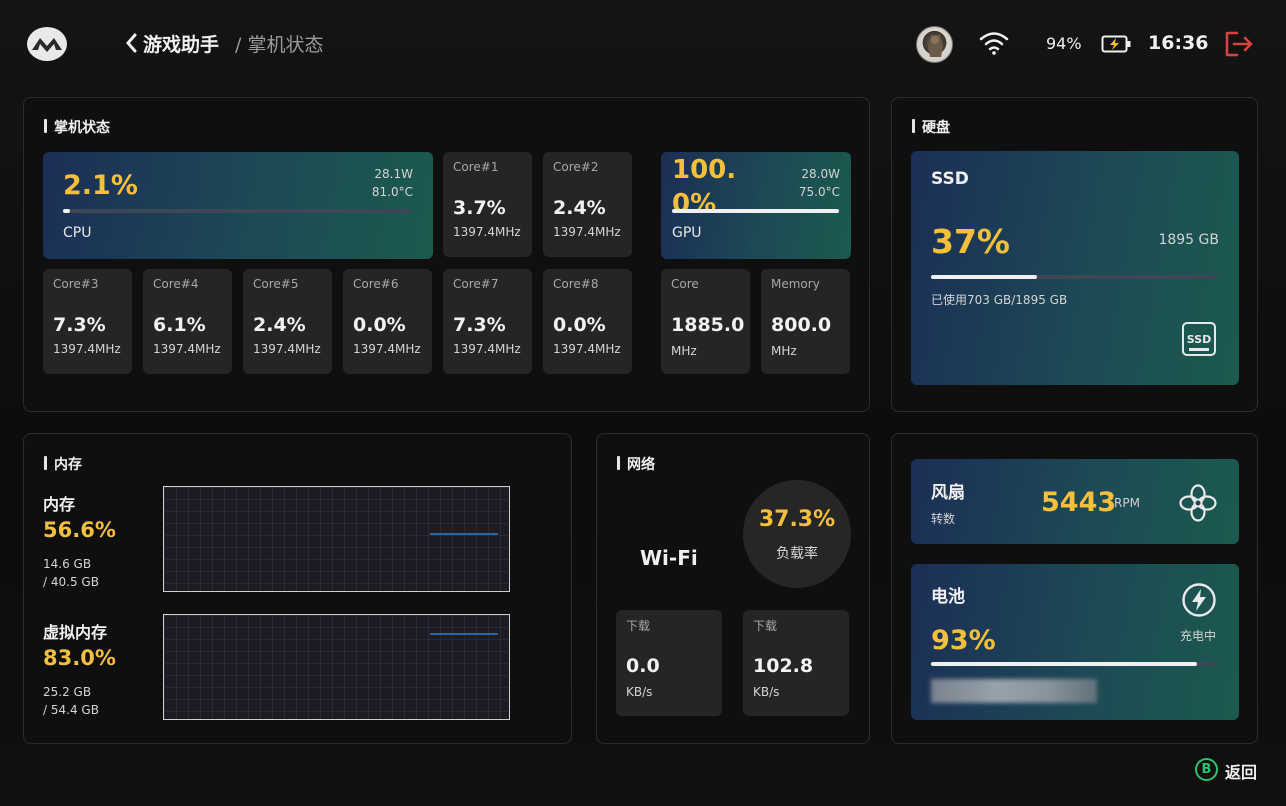  What do you see at coordinates (479, 208) in the screenshot?
I see `core-usage: 3.7%` at bounding box center [479, 208].